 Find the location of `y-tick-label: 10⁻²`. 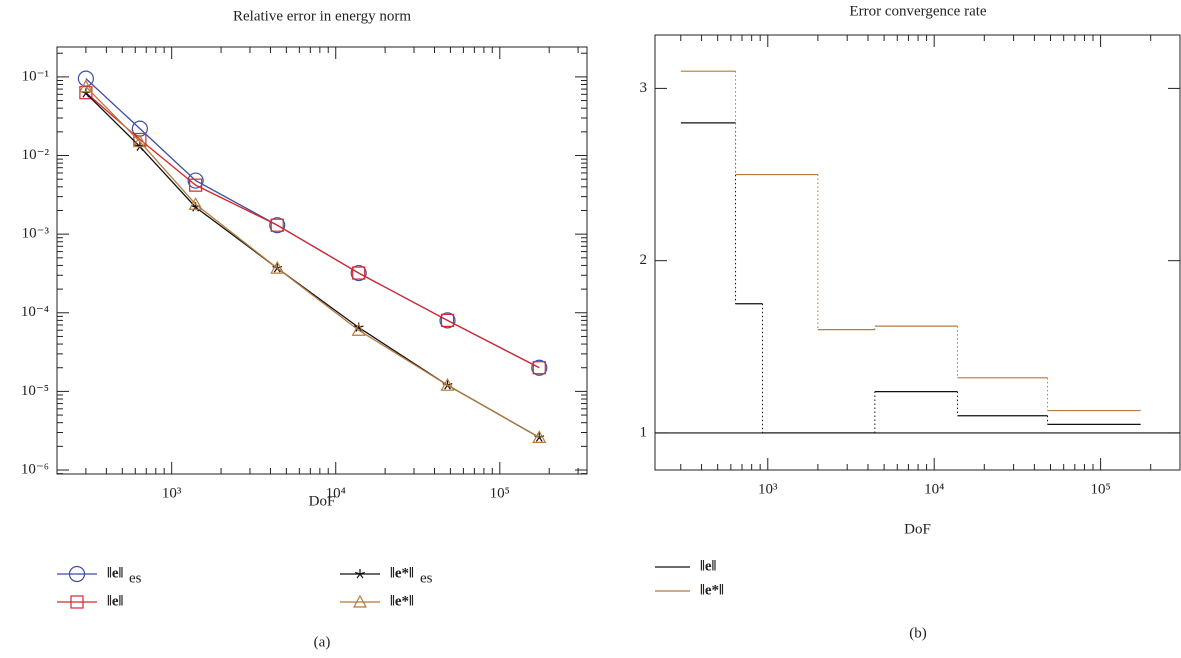

y-tick-label: 10⁻² is located at coordinates (36, 155).